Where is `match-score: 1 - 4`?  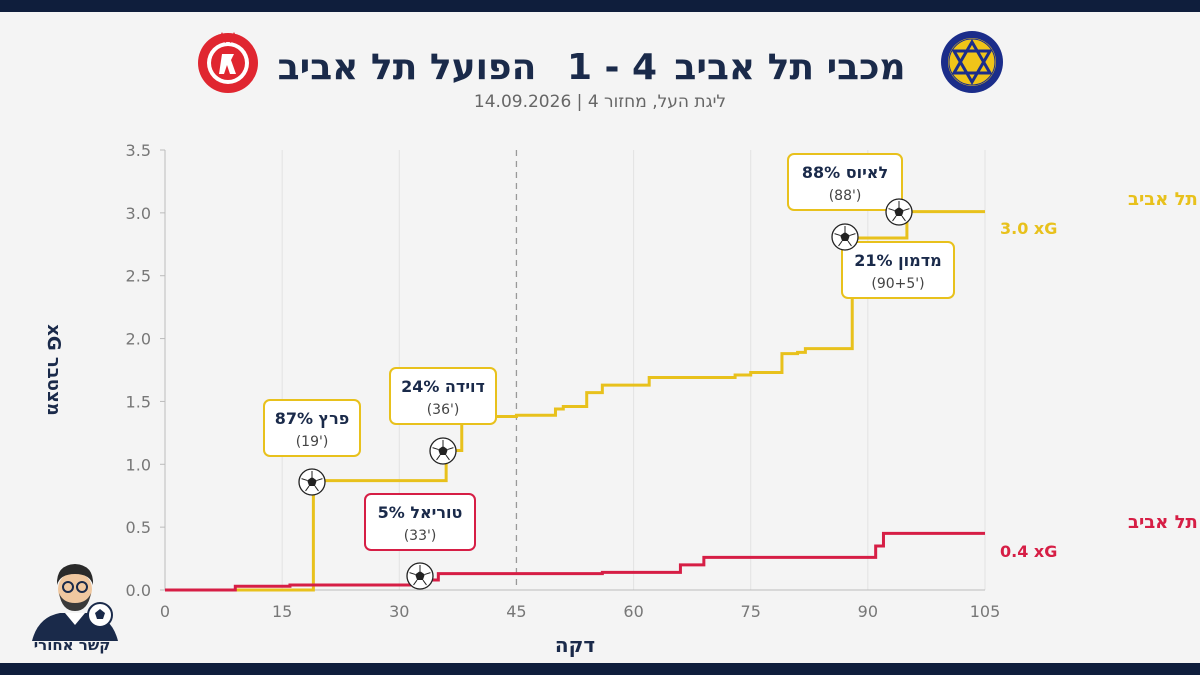
match-score: 1 - 4 is located at coordinates (612, 67).